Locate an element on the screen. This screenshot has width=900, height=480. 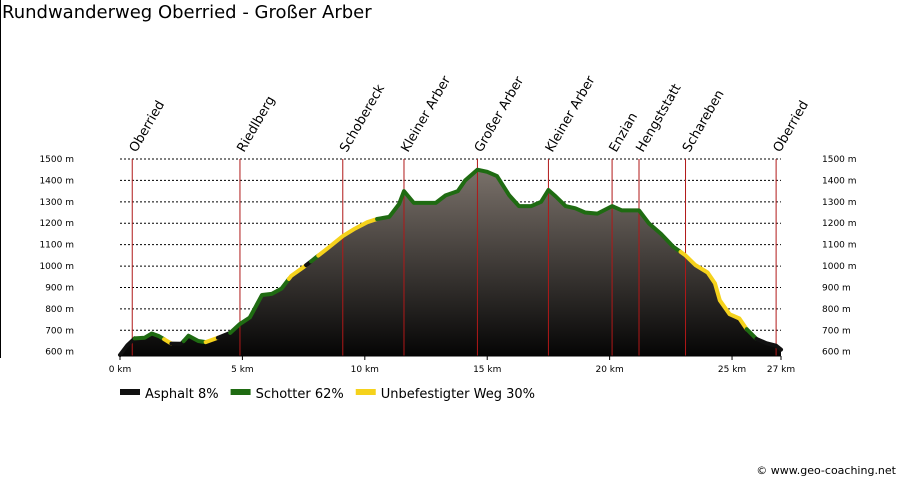
y-tick-left-1000: 1000 m is located at coordinates (56, 267).